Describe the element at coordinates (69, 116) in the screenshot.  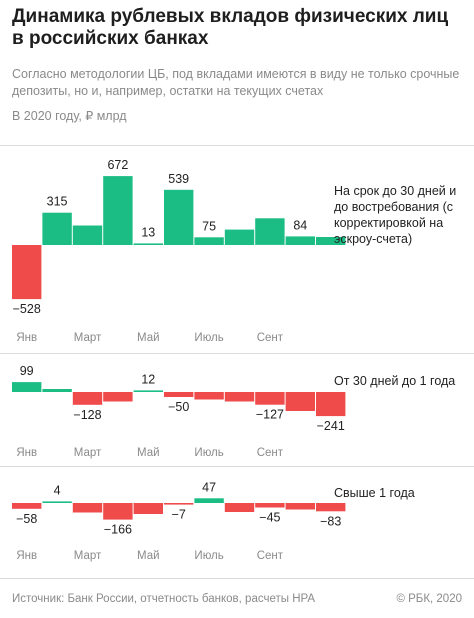
I see `units-label: В 2020 году, ₽ млрд` at that location.